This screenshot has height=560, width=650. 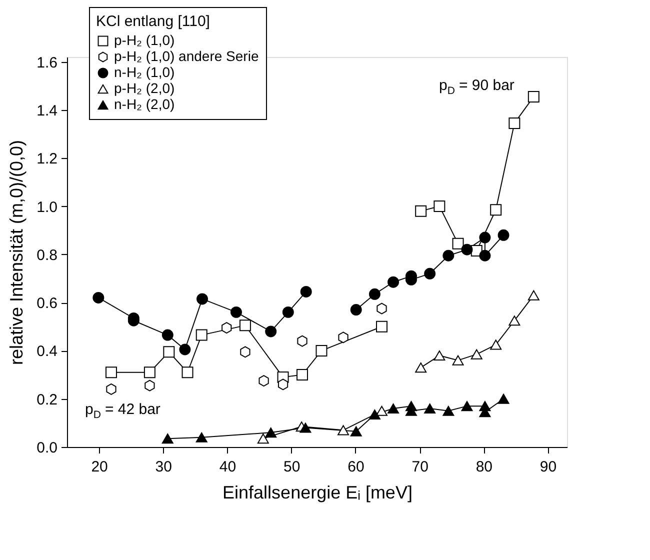 What do you see at coordinates (356, 467) in the screenshot?
I see `x-tick-label: 60` at bounding box center [356, 467].